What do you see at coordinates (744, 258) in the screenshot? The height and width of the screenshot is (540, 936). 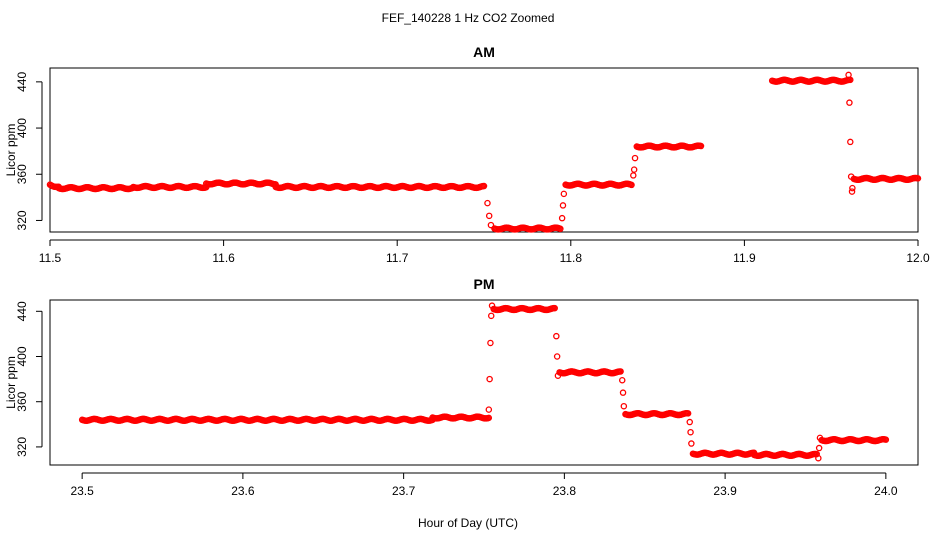 I see `x-tick-label: 11.9` at bounding box center [744, 258].